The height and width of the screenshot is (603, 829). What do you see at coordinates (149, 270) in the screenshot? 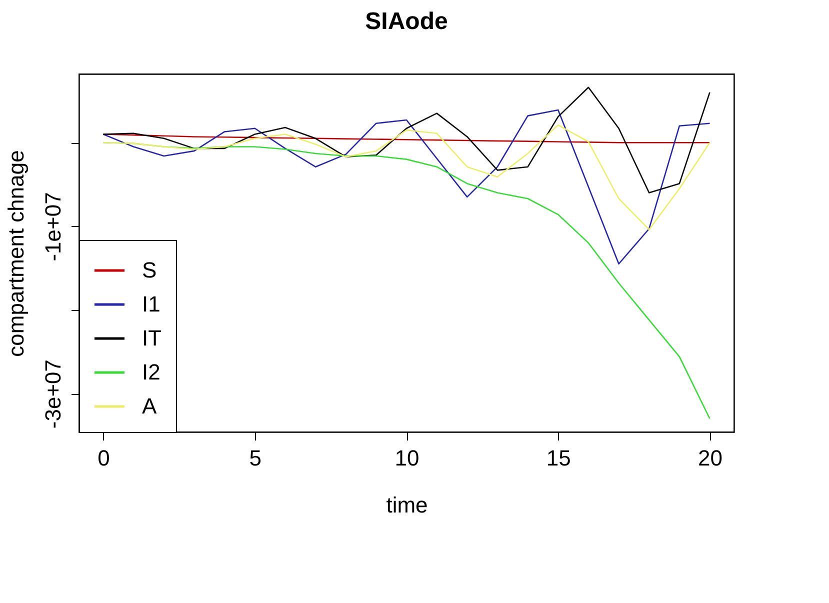
I see `legend-label: S` at bounding box center [149, 270].